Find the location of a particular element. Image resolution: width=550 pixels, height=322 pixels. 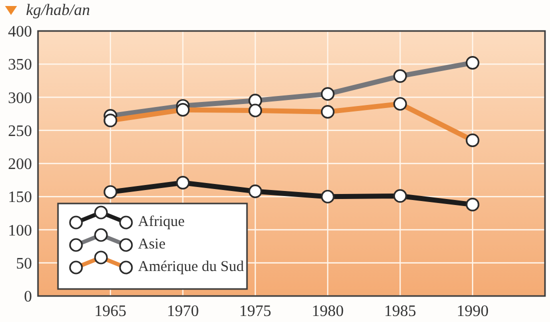

legend-label: Afrique is located at coordinates (161, 222).